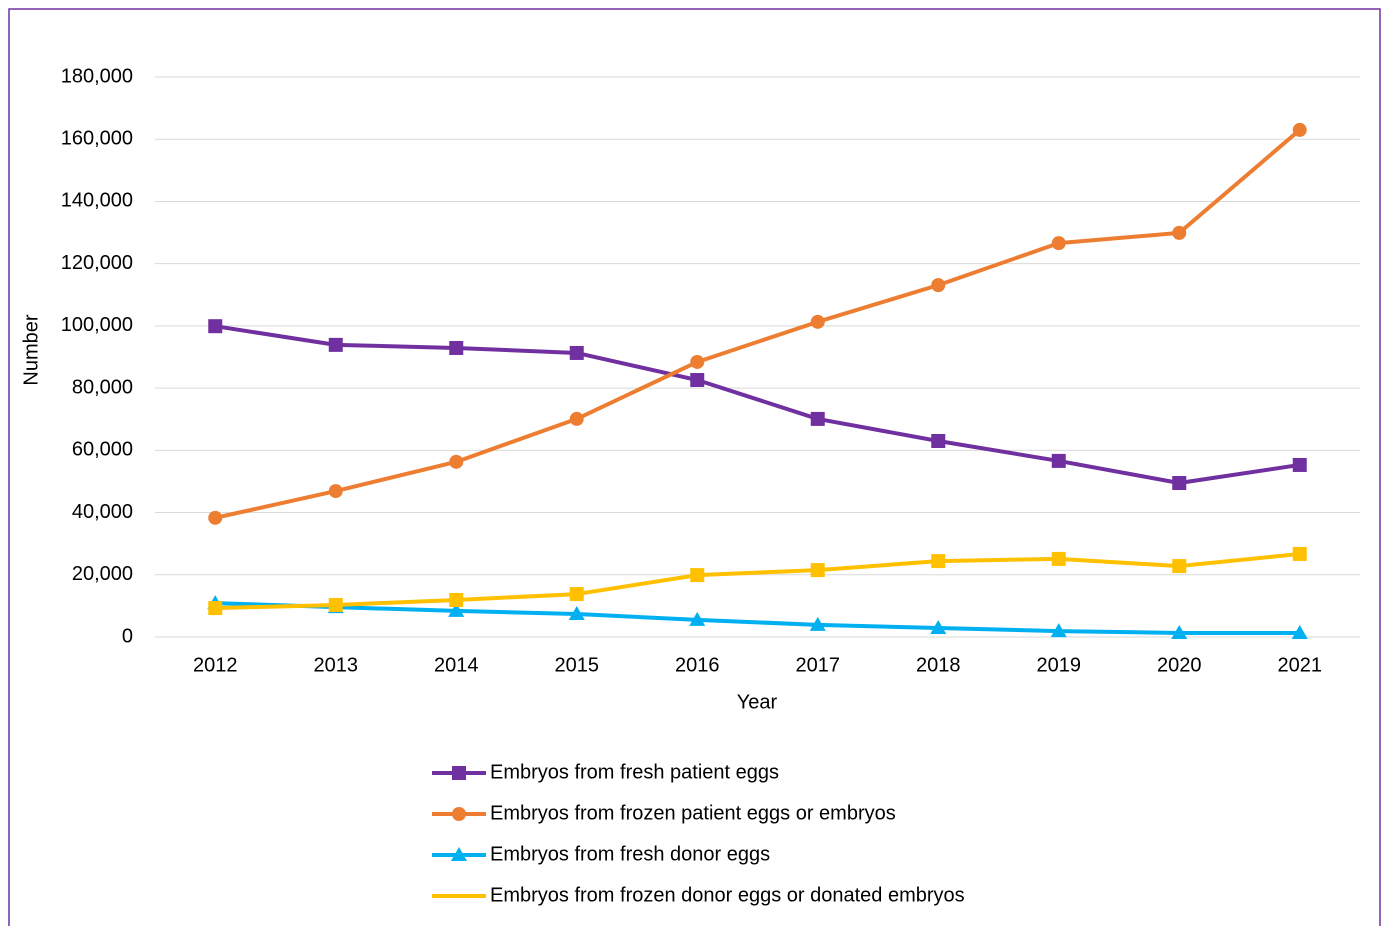  What do you see at coordinates (97, 325) in the screenshot?
I see `y-tick-label: 100,000` at bounding box center [97, 325].